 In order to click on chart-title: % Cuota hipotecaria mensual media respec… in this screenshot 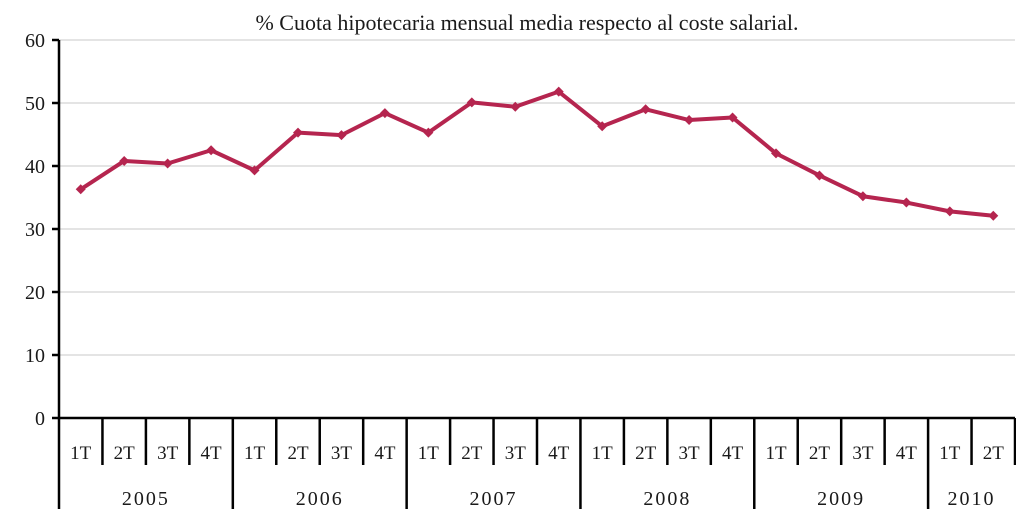, I will do `click(526, 22)`.